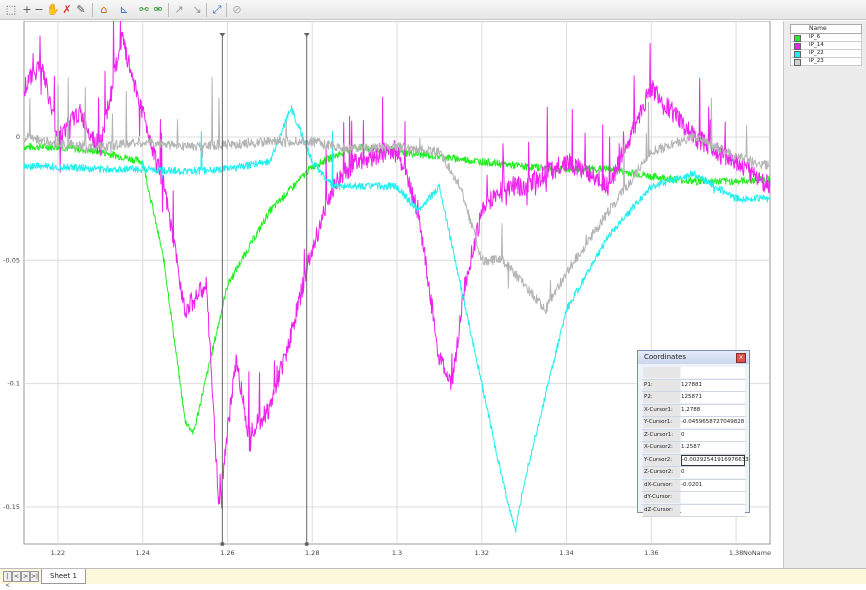  What do you see at coordinates (482, 553) in the screenshot?
I see `x-tick-label: 1.32` at bounding box center [482, 553].